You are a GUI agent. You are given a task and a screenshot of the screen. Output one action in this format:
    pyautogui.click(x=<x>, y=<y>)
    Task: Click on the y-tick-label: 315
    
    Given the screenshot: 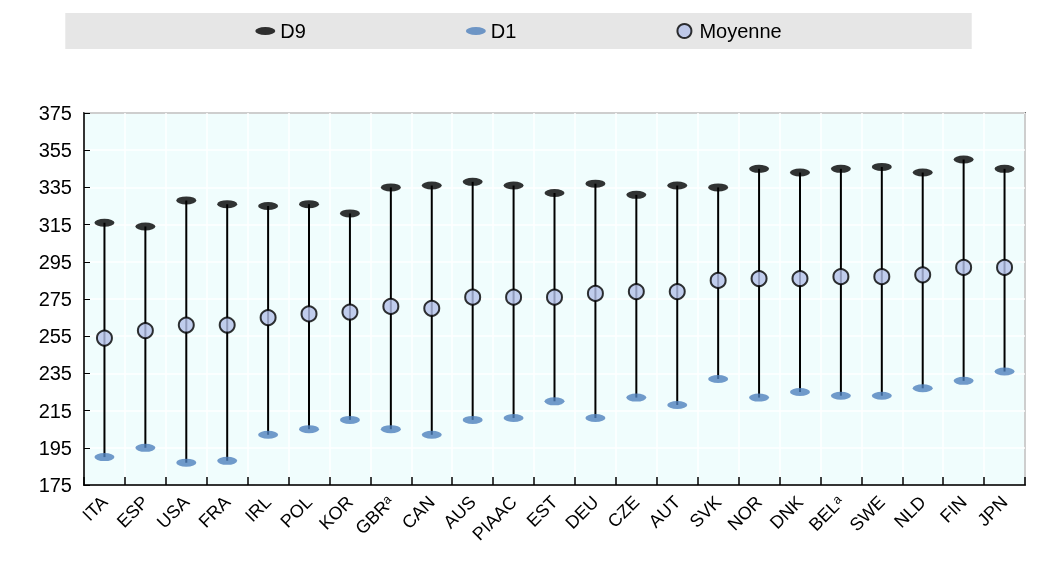 What is the action you would take?
    pyautogui.click(x=55, y=224)
    